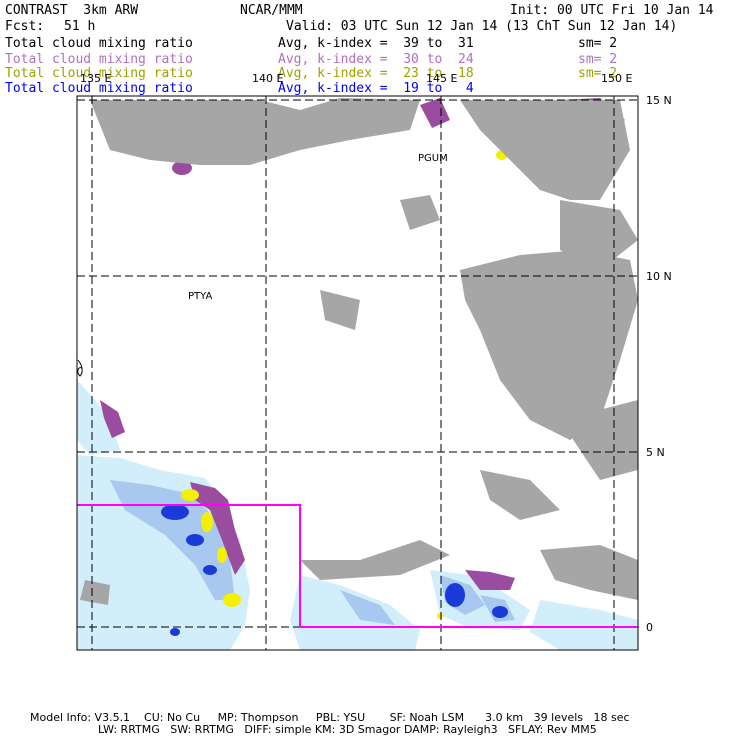 This screenshot has width=740, height=740. What do you see at coordinates (95, 78) in the screenshot?
I see `lon-label-135: 135 E` at bounding box center [95, 78].